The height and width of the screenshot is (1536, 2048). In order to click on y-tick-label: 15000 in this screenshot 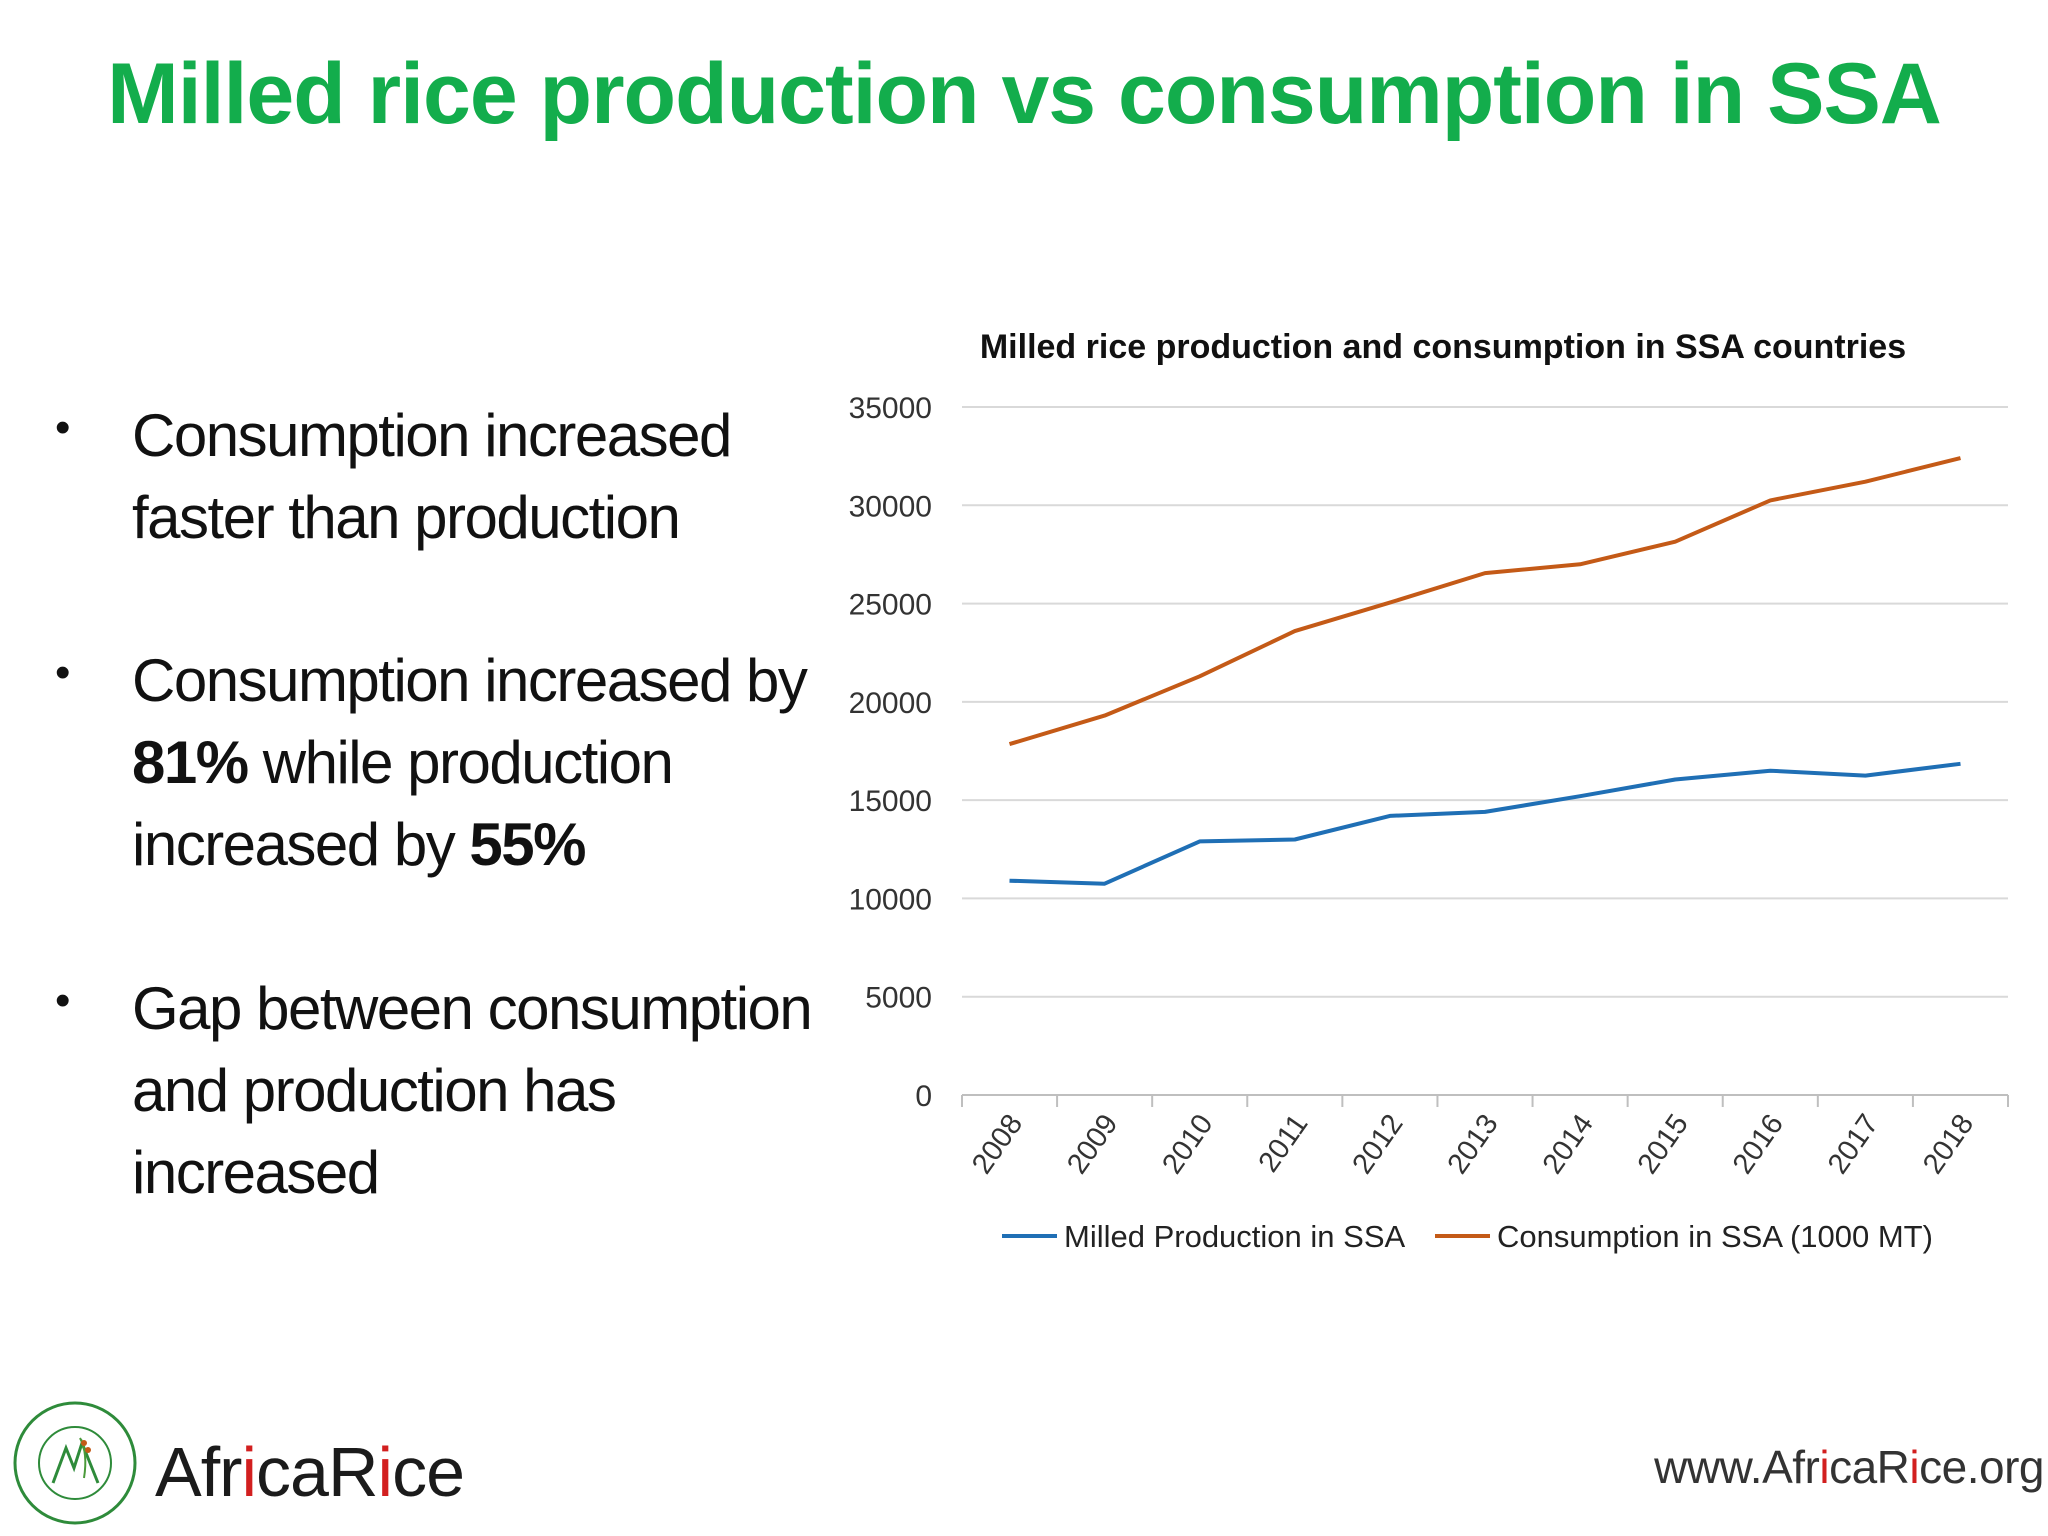, I will do `click(890, 801)`.